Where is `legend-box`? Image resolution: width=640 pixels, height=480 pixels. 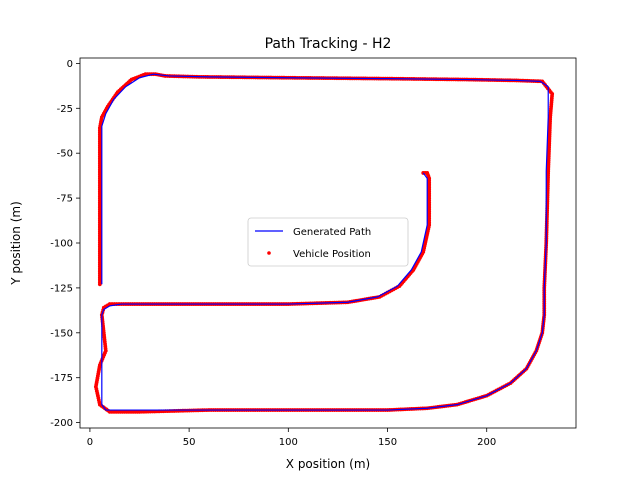 legend-box is located at coordinates (328, 242).